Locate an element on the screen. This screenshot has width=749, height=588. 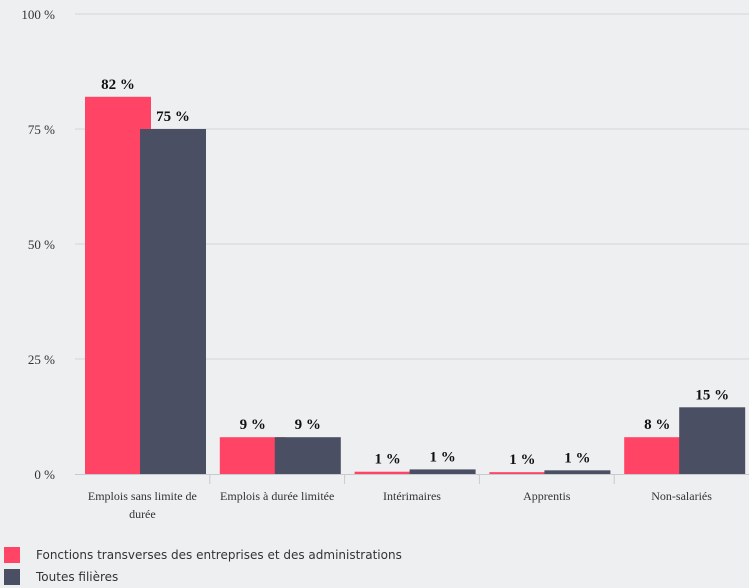
y-tick-label: 0 % is located at coordinates (44, 474).